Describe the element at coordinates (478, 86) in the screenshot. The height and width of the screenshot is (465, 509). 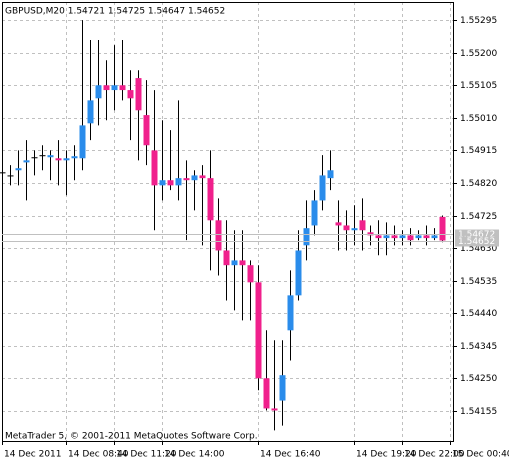
I see `y-tick-label: 1.55105` at that location.